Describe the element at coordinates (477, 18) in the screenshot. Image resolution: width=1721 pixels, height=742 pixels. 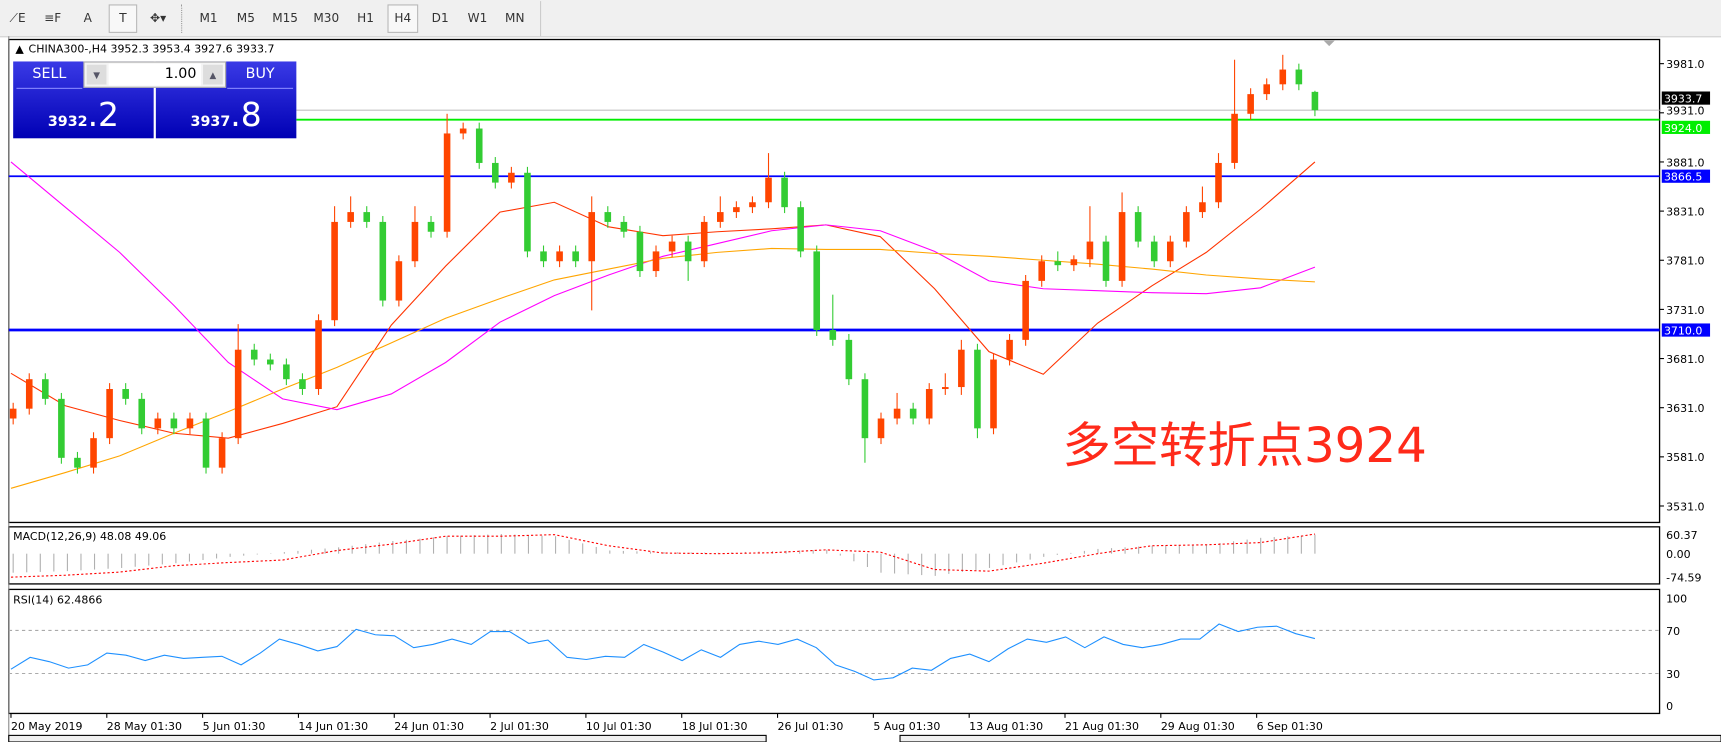
I see `timeframe-w1: W1` at that location.